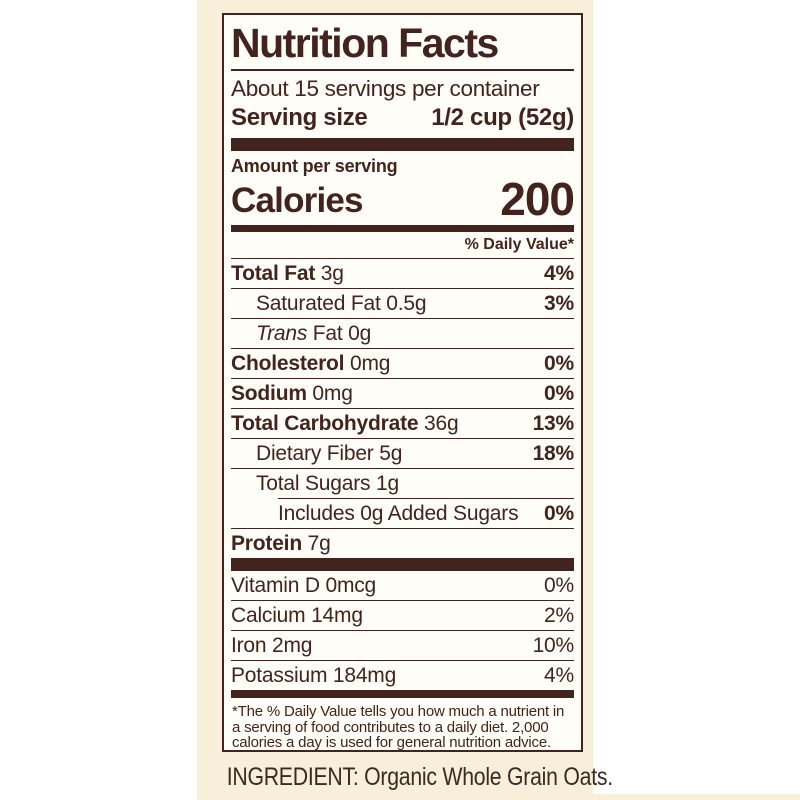  Describe the element at coordinates (292, 393) in the screenshot. I see `nutrient-name: Sodium 0mg` at that location.